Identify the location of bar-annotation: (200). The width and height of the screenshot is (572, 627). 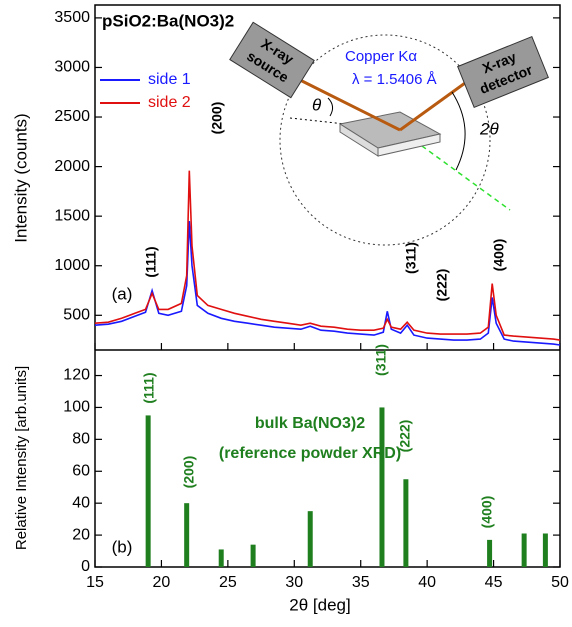
(189, 472).